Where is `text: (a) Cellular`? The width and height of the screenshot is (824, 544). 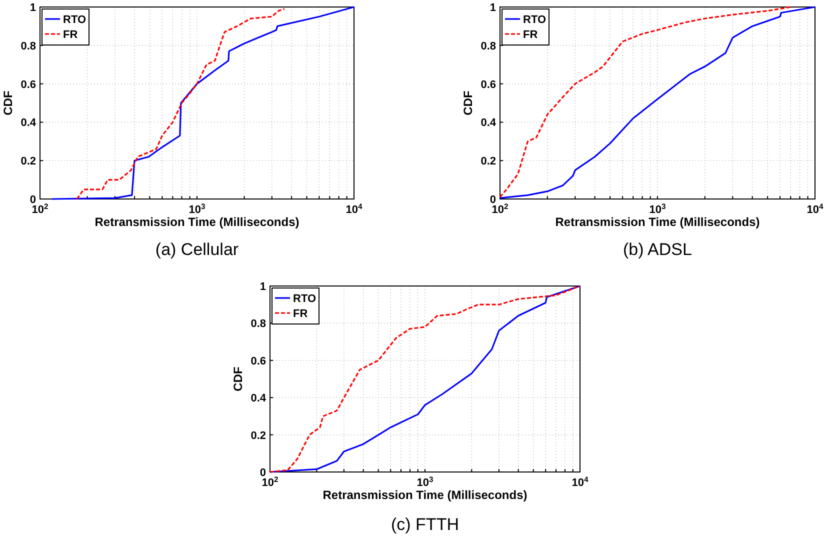 text: (a) Cellular is located at coordinates (197, 249).